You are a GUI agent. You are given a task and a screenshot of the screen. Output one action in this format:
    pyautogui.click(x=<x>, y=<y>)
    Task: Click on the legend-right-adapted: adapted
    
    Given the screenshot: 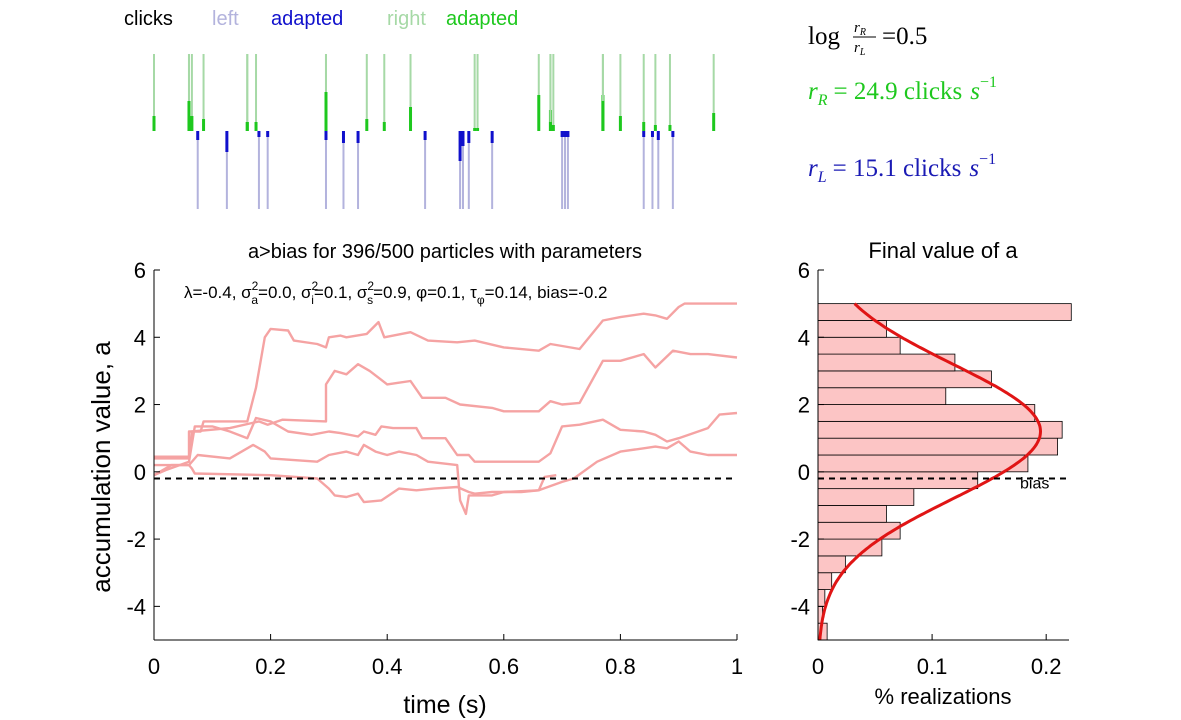 What is the action you would take?
    pyautogui.click(x=482, y=19)
    